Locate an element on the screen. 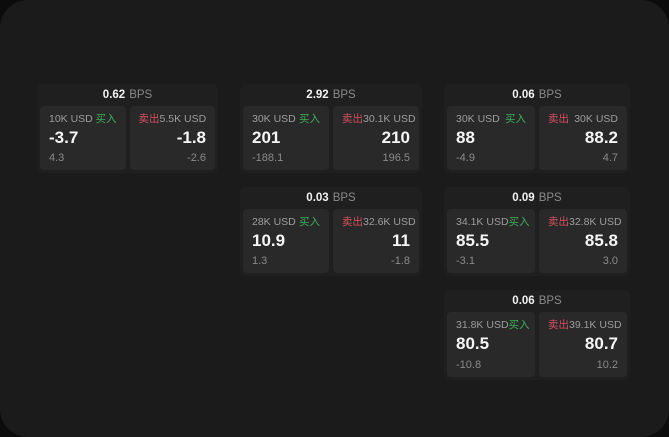 Image resolution: width=669 pixels, height=437 pixels. buy-price: 201 is located at coordinates (266, 137).